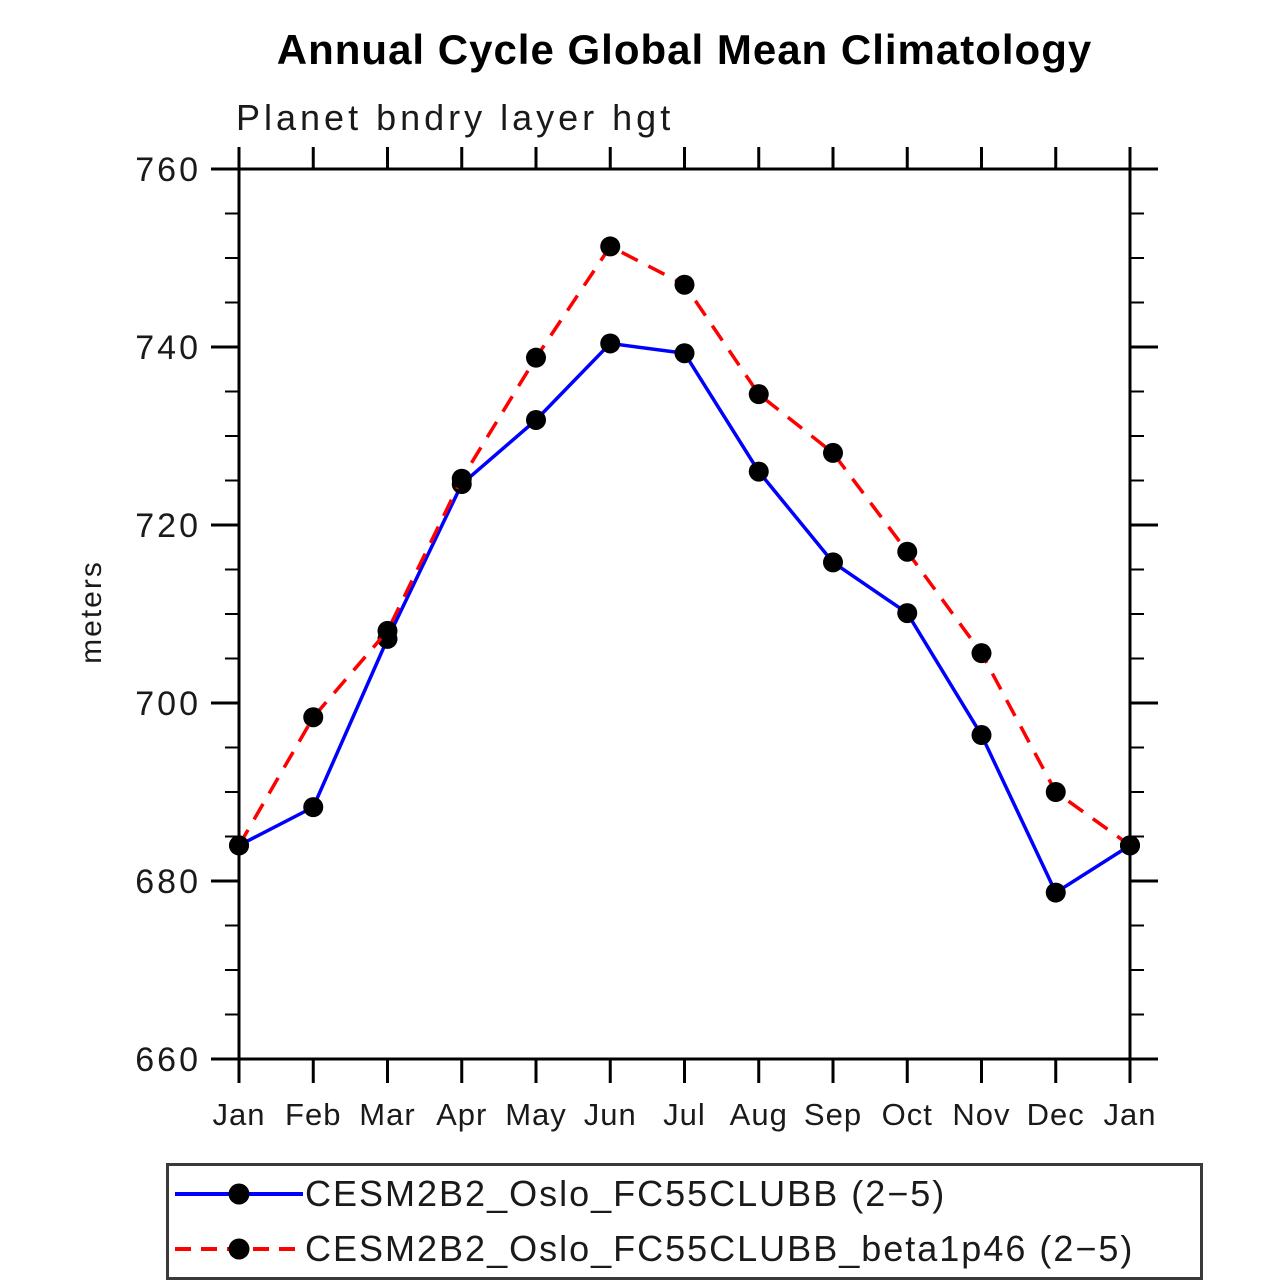 This screenshot has height=1288, width=1285. Describe the element at coordinates (758, 471) in the screenshot. I see `data-point-s0-m7` at that location.